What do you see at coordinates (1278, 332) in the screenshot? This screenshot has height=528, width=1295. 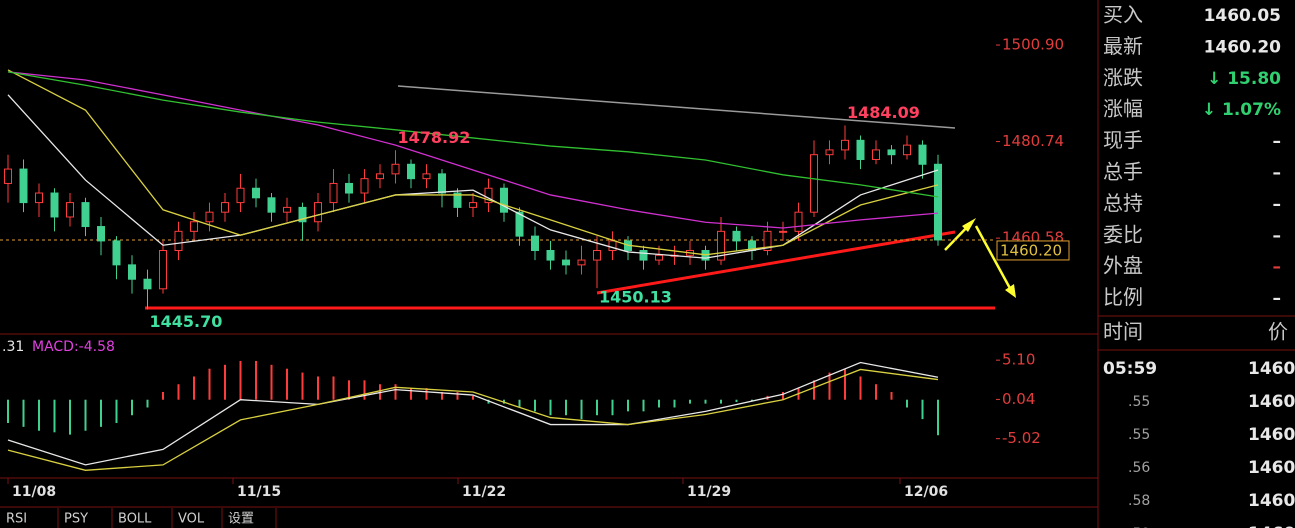 I see `table-header: 价` at bounding box center [1278, 332].